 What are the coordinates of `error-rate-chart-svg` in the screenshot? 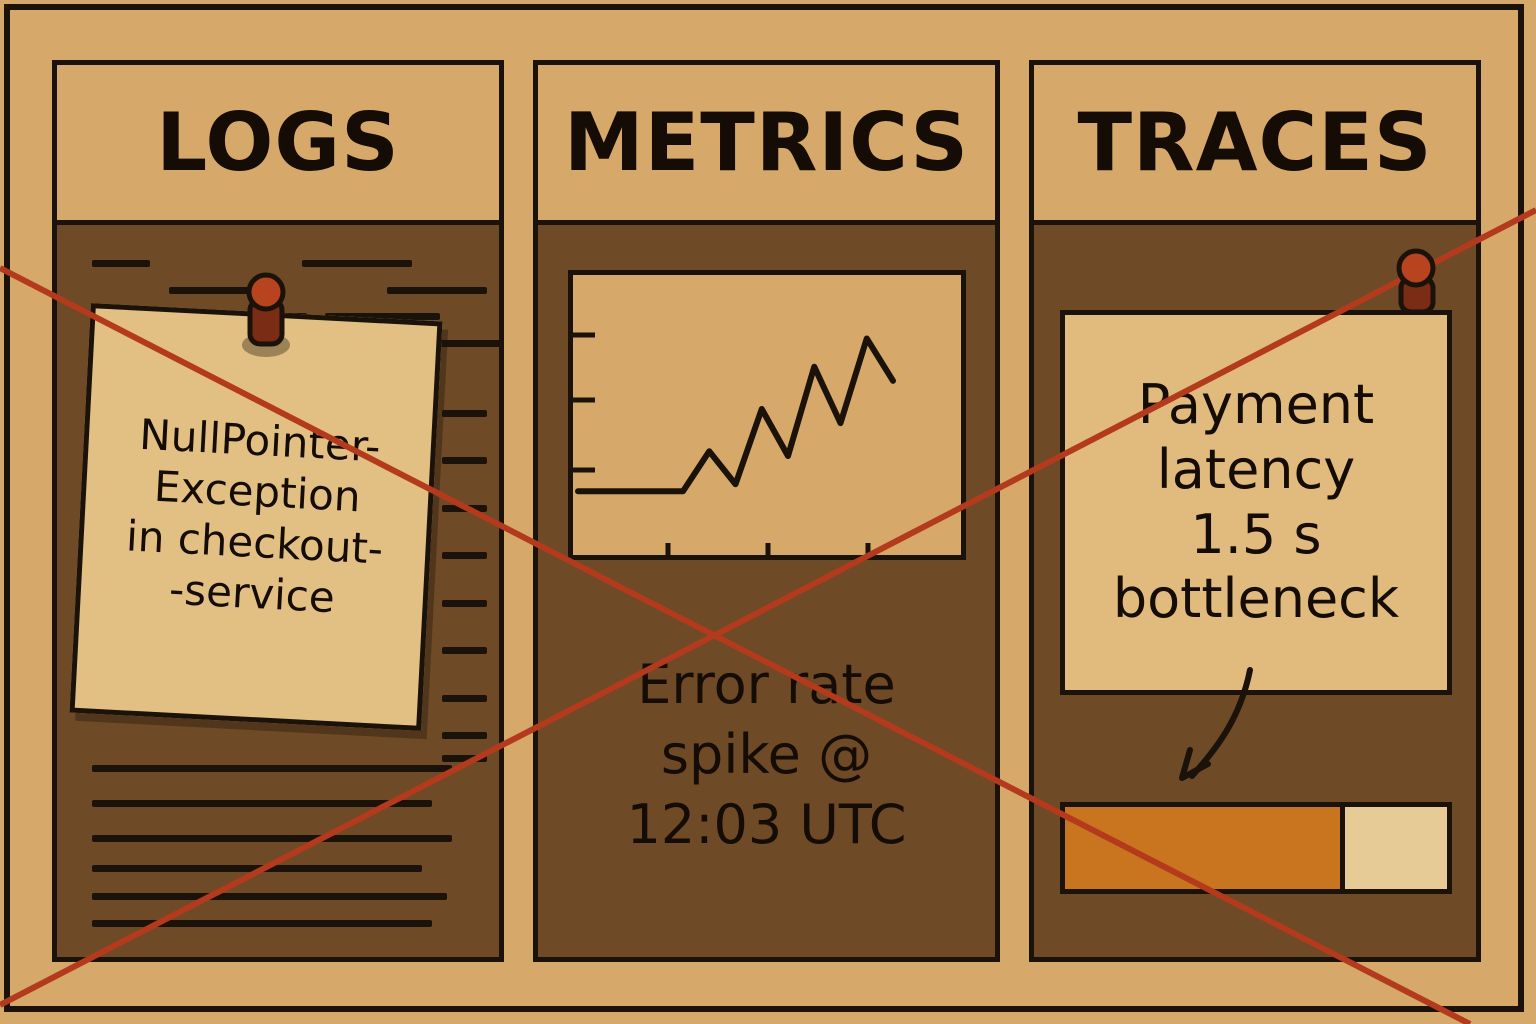 It's located at (734, 443).